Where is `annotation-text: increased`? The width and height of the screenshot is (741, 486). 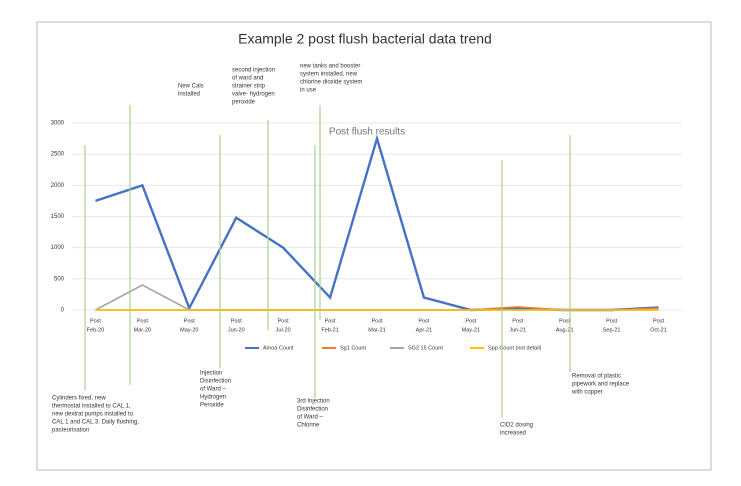 annotation-text: increased is located at coordinates (513, 434).